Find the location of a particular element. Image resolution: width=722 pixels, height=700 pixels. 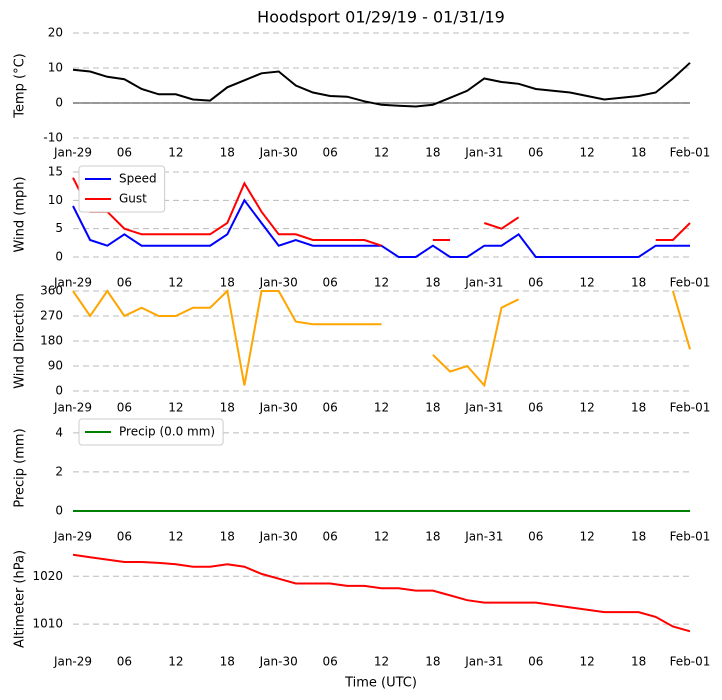

y-axis-label: Altimeter (hPa) is located at coordinates (20, 599).